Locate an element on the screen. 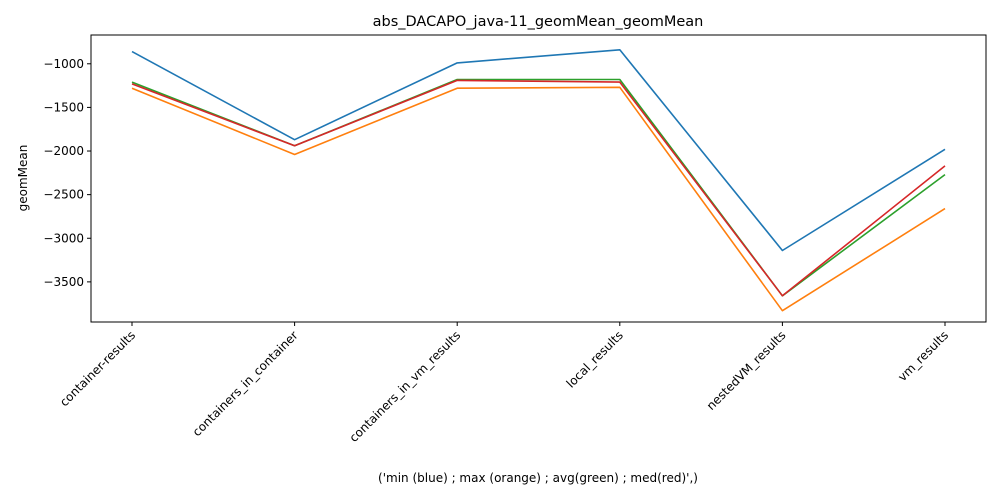 This screenshot has height=500, width=1000. y-axis-label: geomMean is located at coordinates (23, 178).